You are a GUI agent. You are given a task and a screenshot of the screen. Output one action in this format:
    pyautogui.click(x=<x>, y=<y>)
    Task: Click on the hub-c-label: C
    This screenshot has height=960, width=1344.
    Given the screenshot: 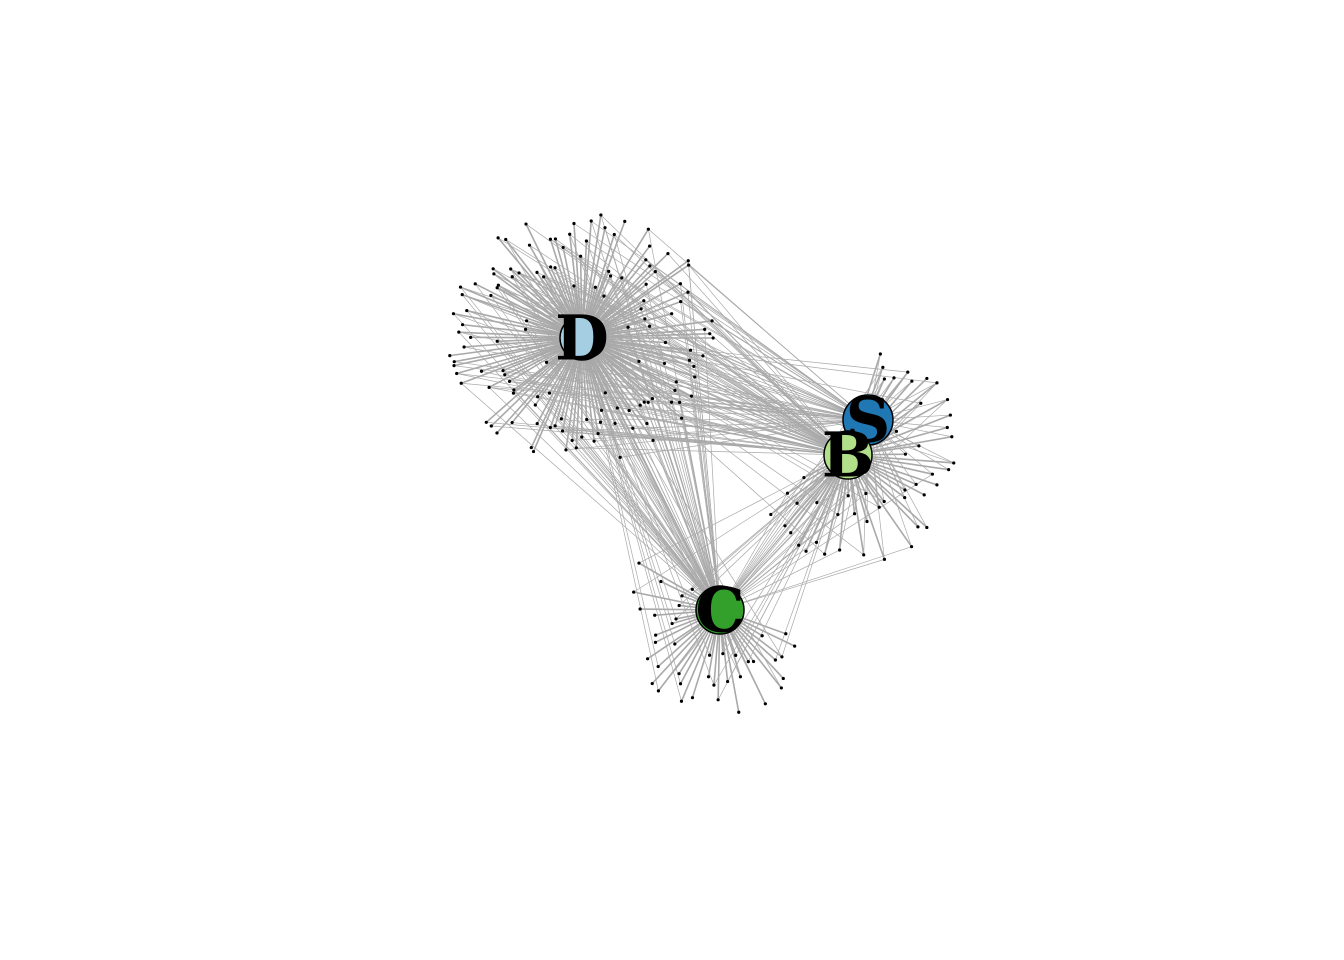 What is the action you would take?
    pyautogui.click(x=719, y=610)
    